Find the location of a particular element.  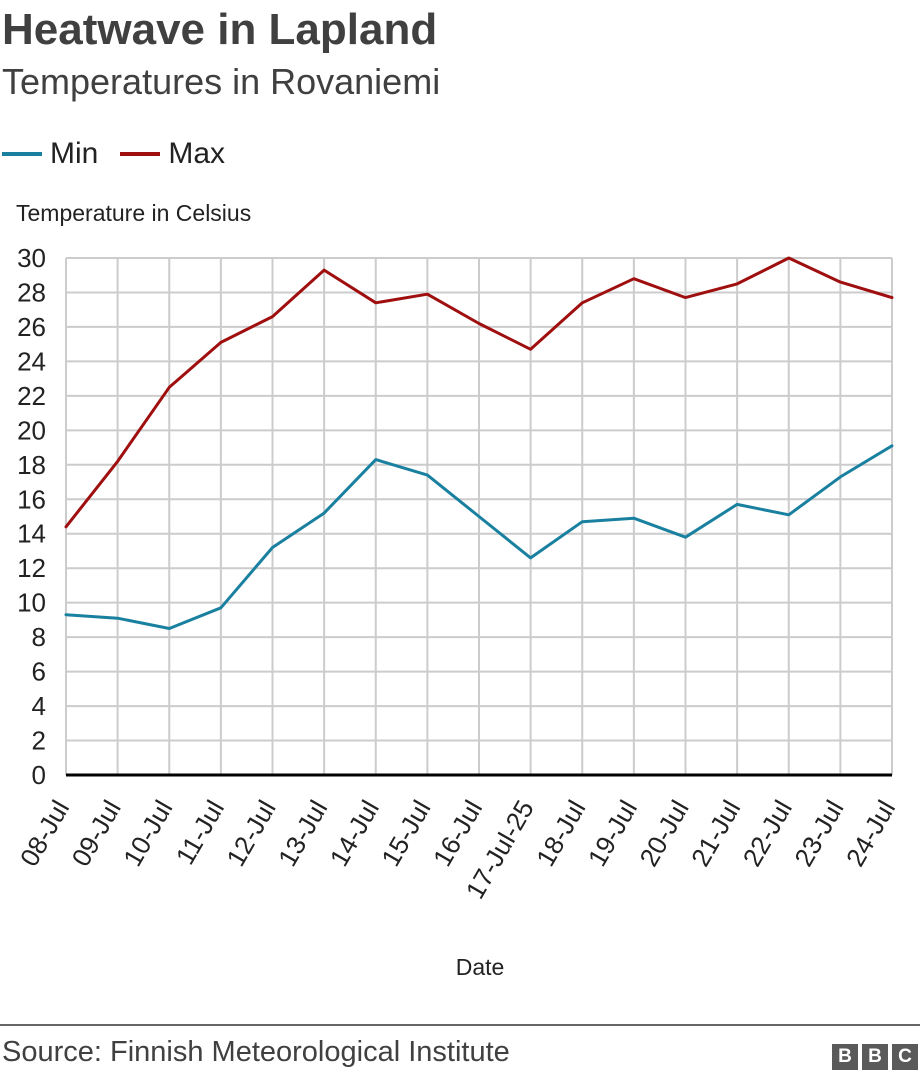

bbc-logo: B B C is located at coordinates (873, 1057).